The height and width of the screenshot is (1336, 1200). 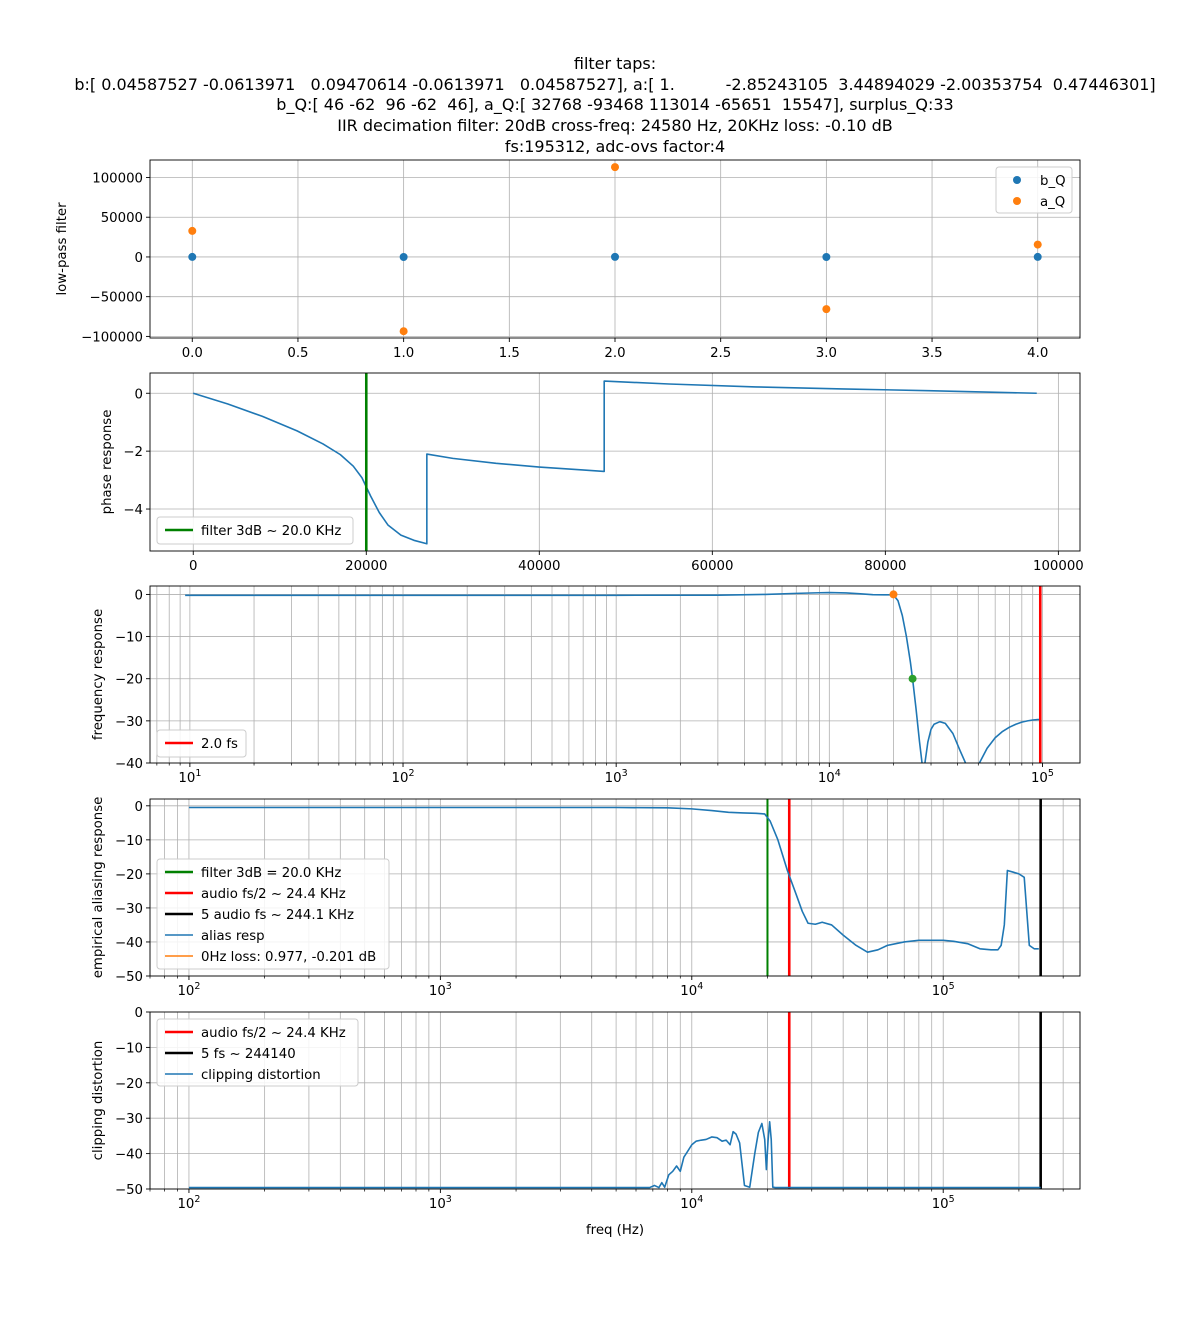 What do you see at coordinates (614, 353) in the screenshot?
I see `x-tick-label: 2.0` at bounding box center [614, 353].